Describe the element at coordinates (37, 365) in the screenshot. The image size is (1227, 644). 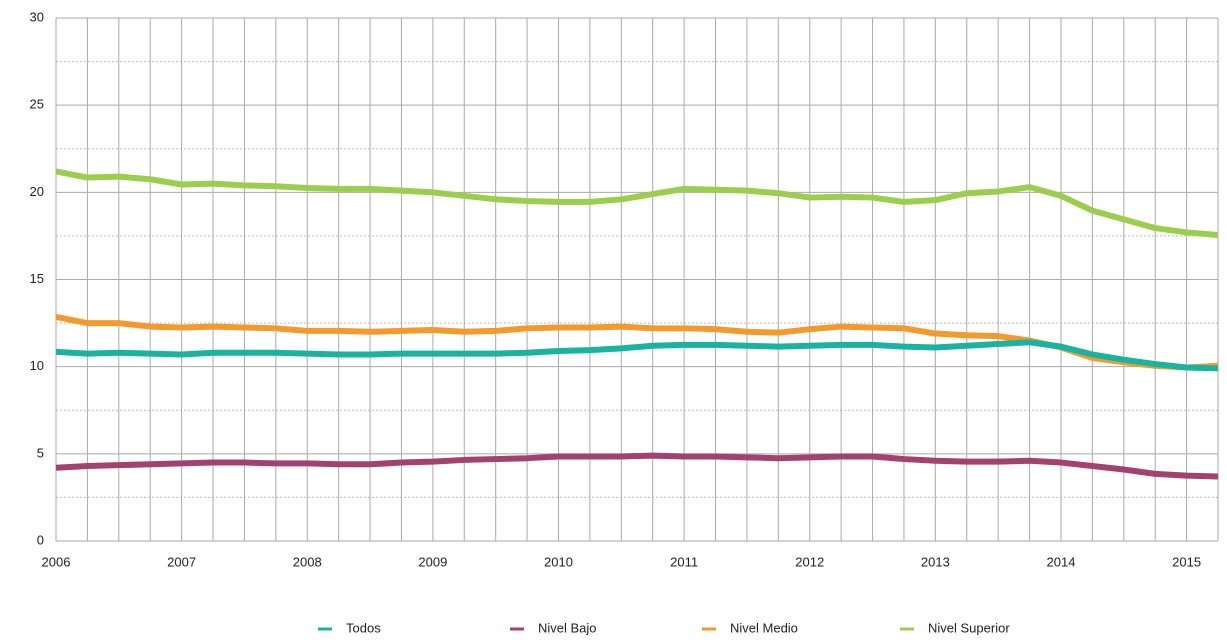
I see `y-tick-label: 10` at that location.